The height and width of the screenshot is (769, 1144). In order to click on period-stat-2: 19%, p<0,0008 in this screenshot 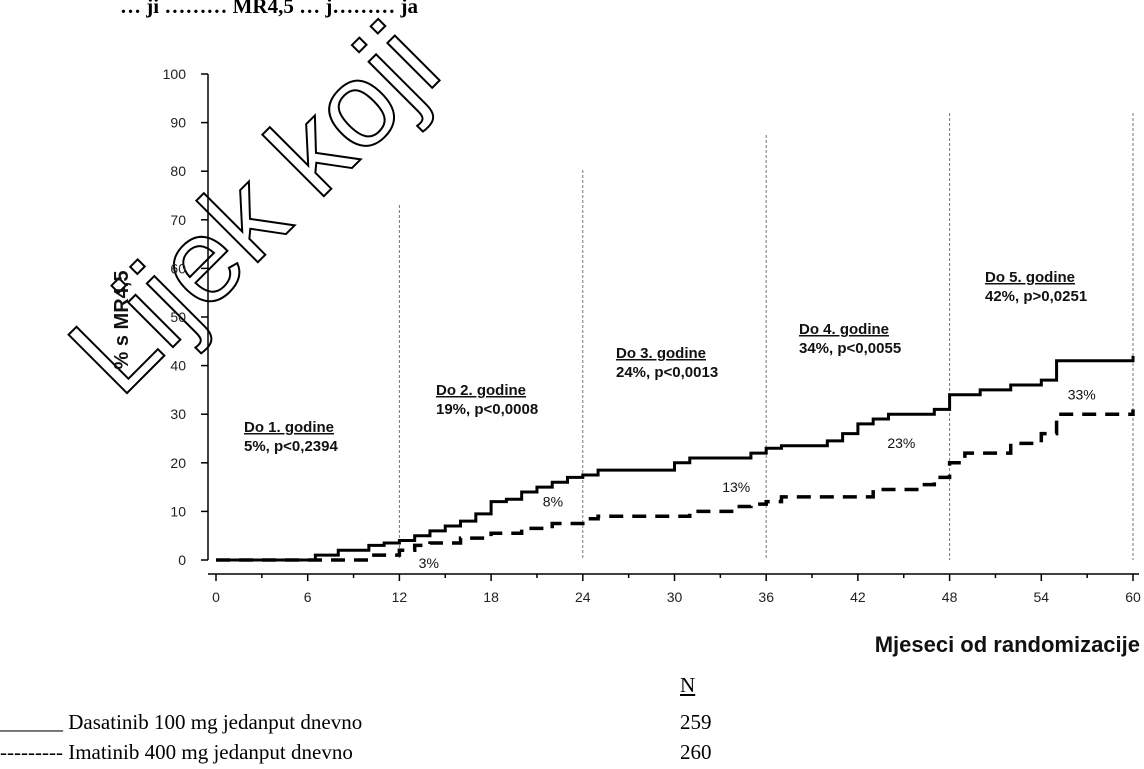, I will do `click(487, 409)`.